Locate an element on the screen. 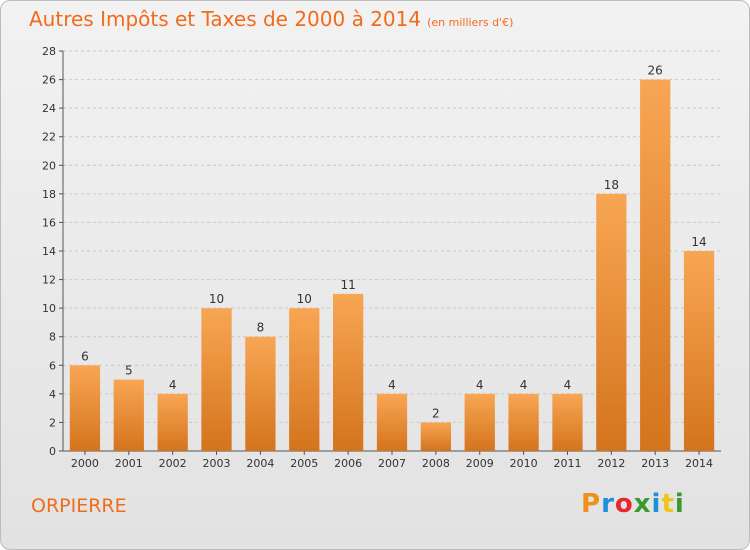  bar-2010 is located at coordinates (523, 422).